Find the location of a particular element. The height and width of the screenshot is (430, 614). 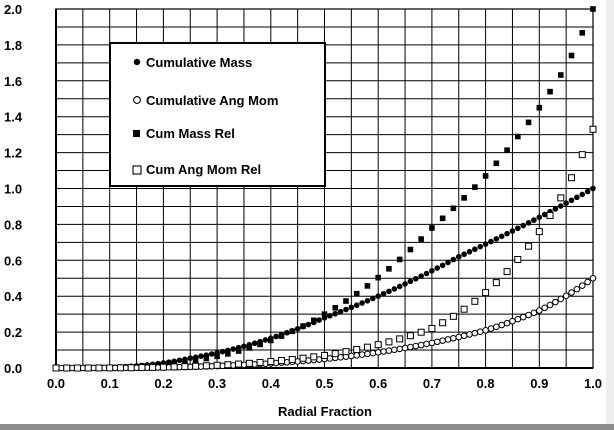

x-tick-label: 0.4 is located at coordinates (271, 383).